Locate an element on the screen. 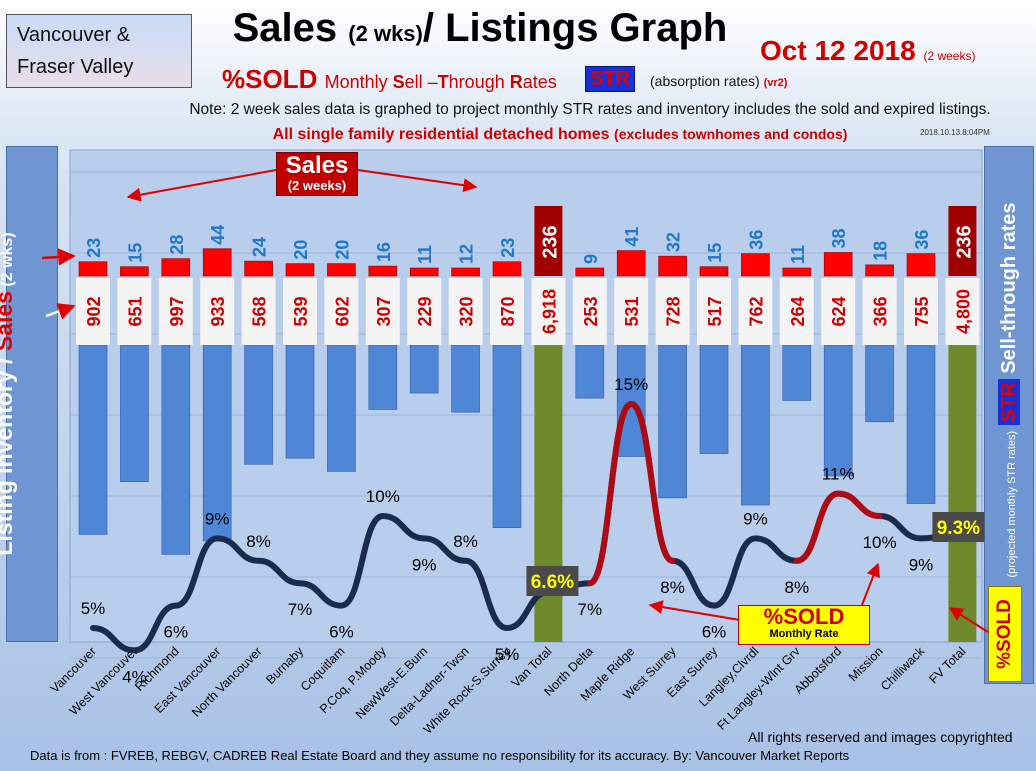 This screenshot has height=771, width=1036. total-bar is located at coordinates (962, 493).